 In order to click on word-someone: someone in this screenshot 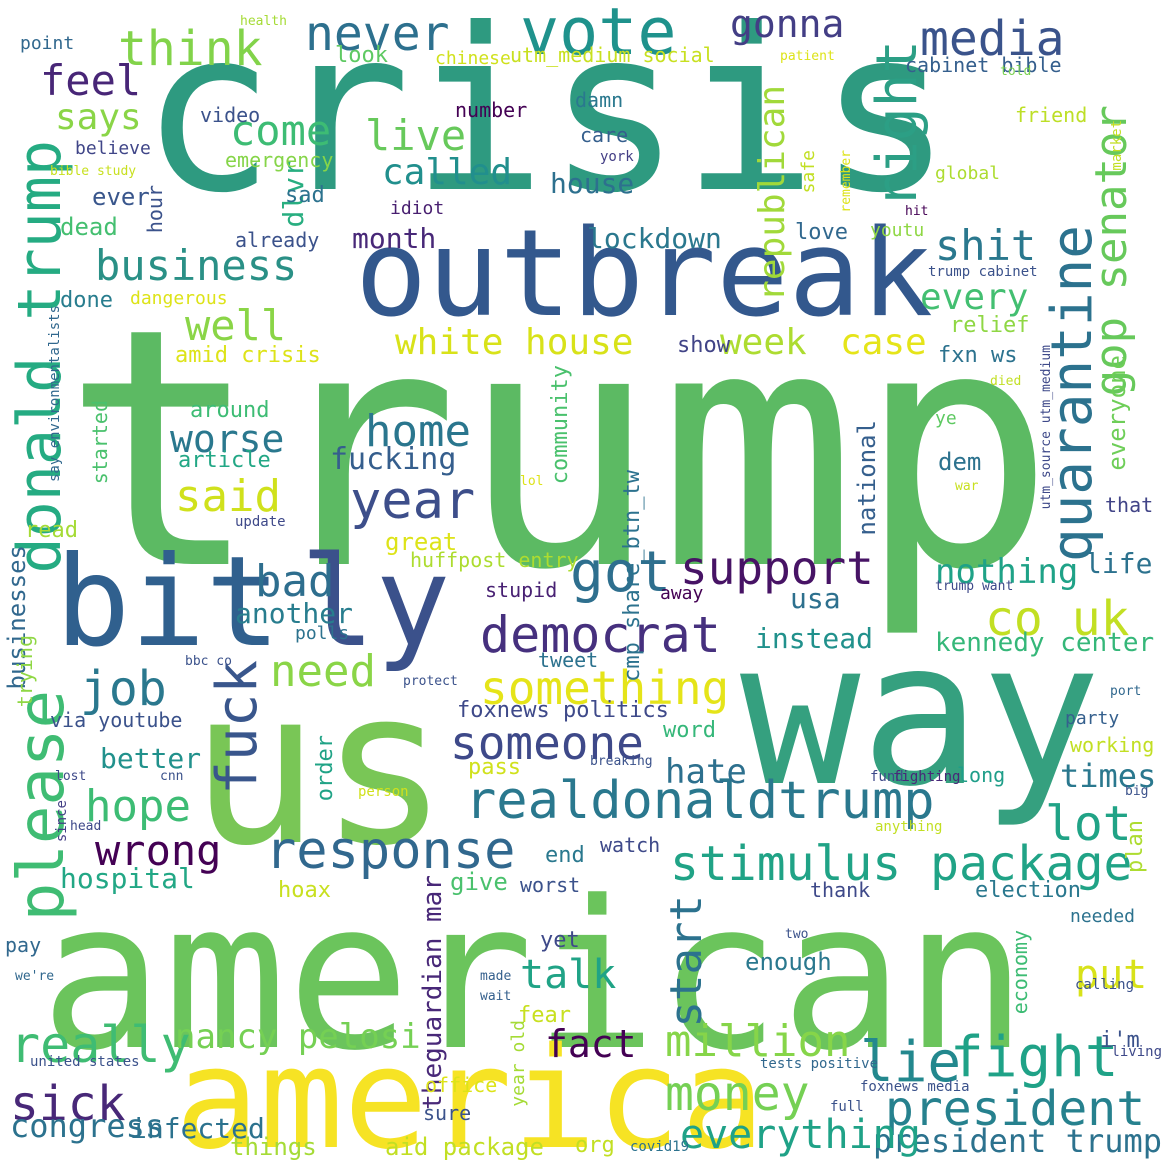, I will do `click(547, 743)`.